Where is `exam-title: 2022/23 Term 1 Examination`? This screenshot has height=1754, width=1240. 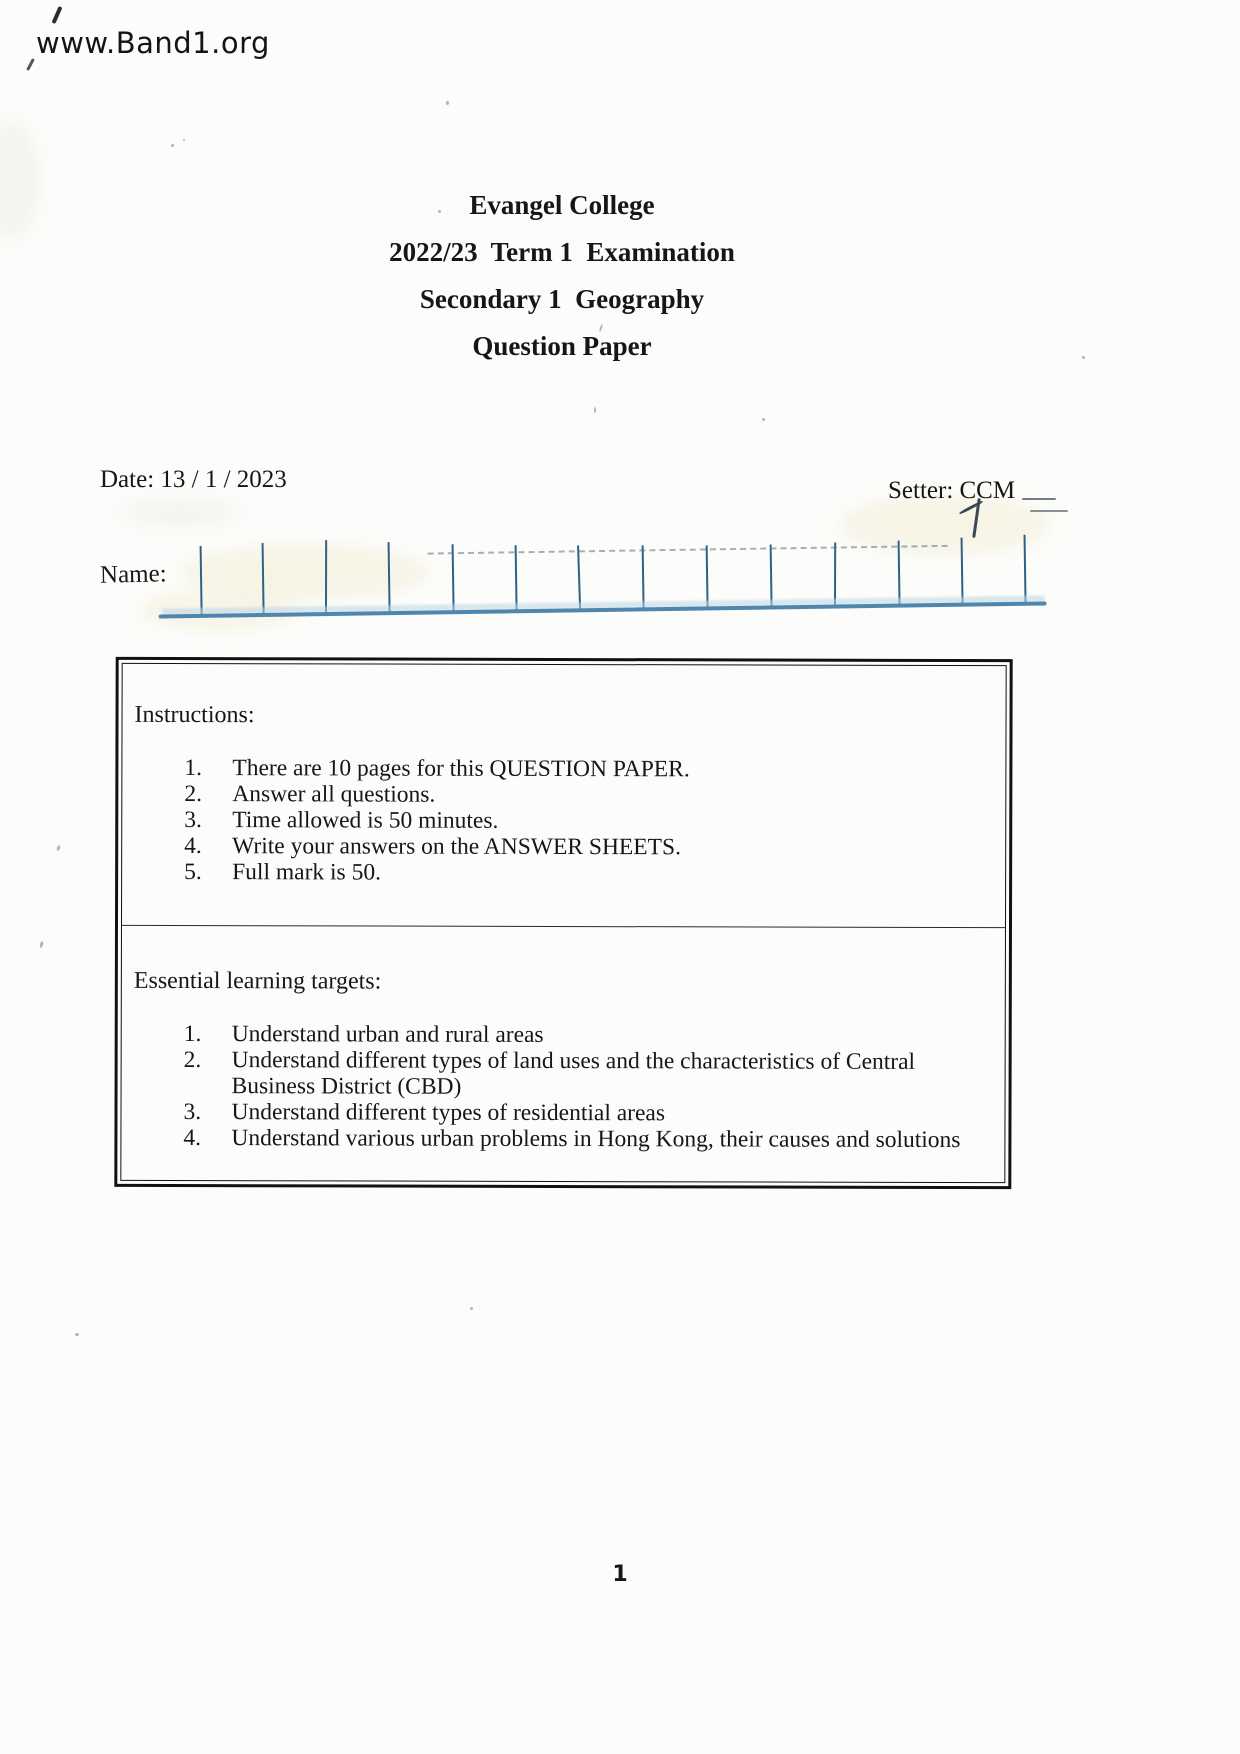 exam-title: 2022/23 Term 1 Examination is located at coordinates (562, 252).